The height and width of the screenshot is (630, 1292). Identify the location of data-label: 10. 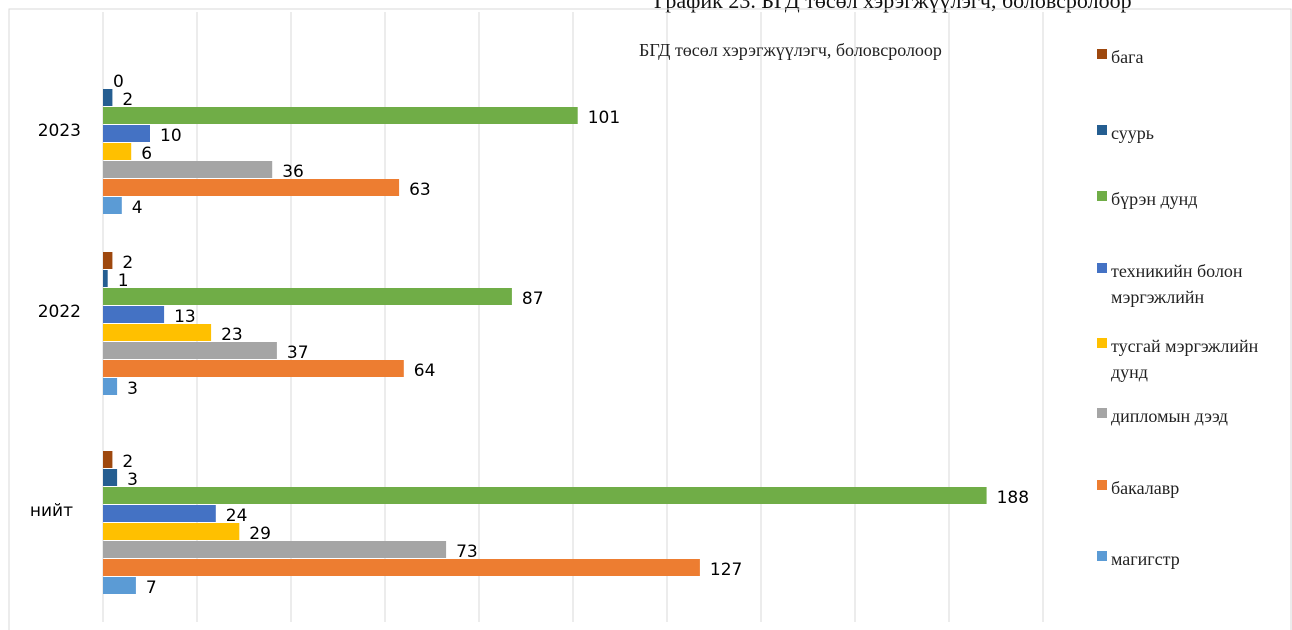
(171, 136).